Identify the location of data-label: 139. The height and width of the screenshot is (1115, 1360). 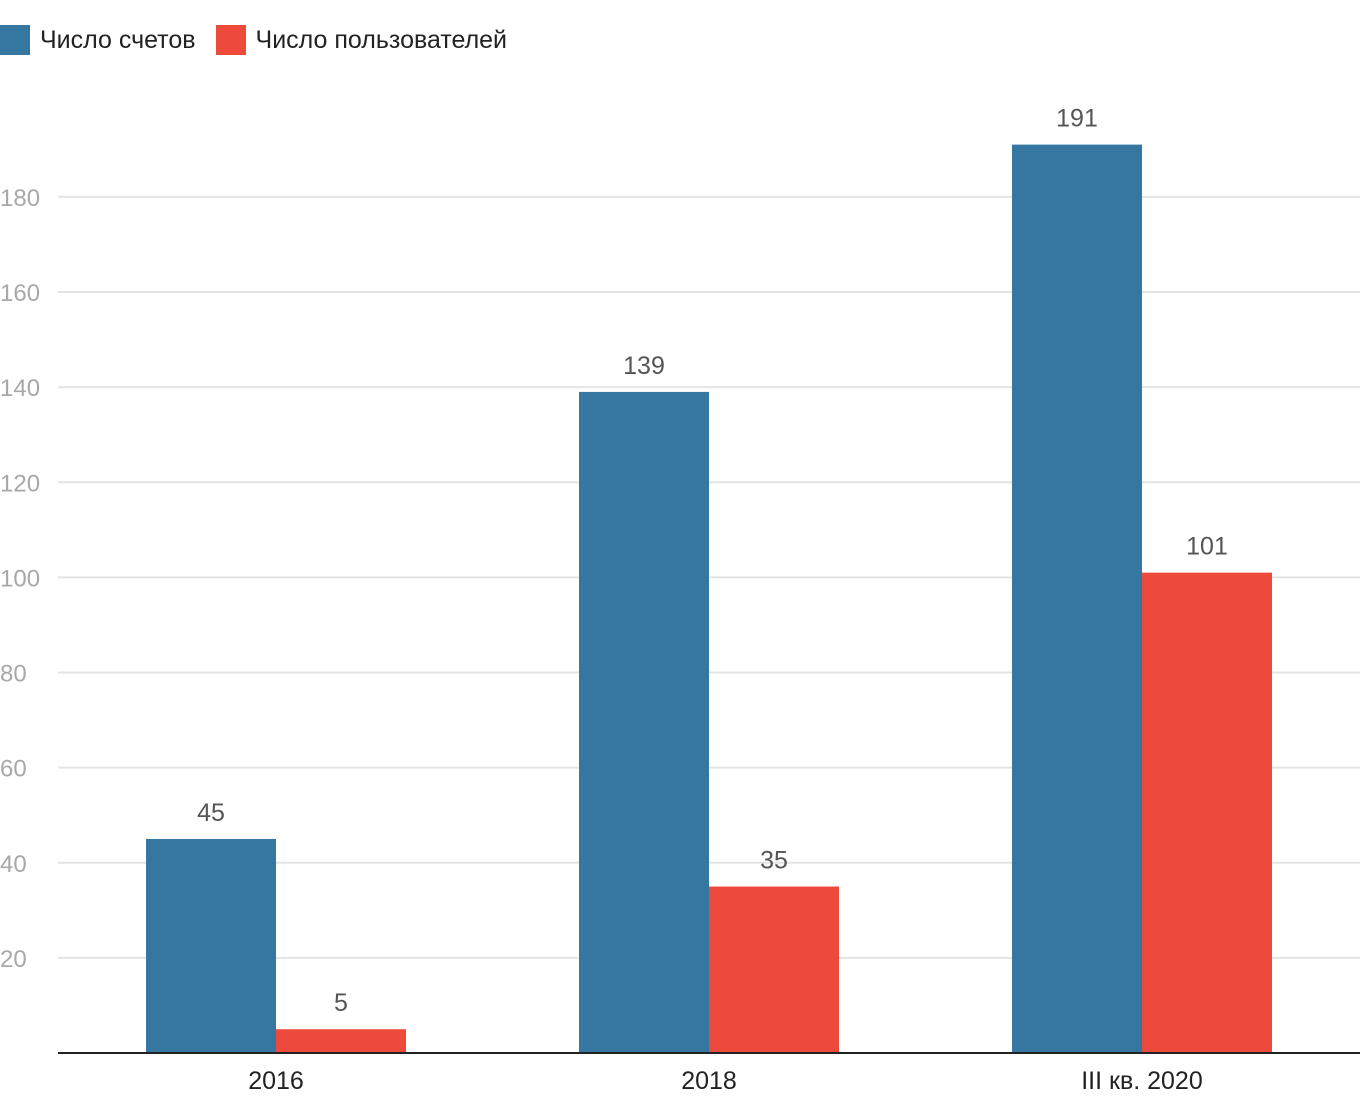
(644, 366).